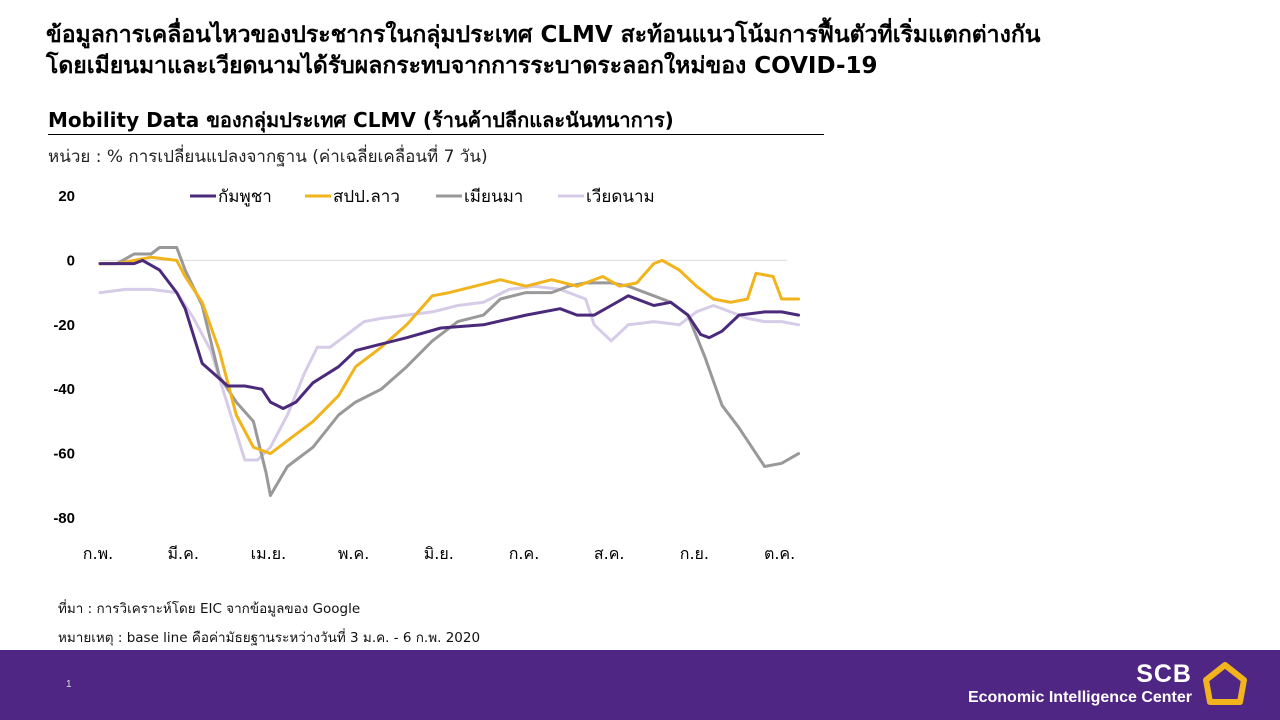  What do you see at coordinates (422, 197) in the screenshot?
I see `chart-legend: กัมพูชา สปป.ลาว เมียนมา เวียดนาม` at bounding box center [422, 197].